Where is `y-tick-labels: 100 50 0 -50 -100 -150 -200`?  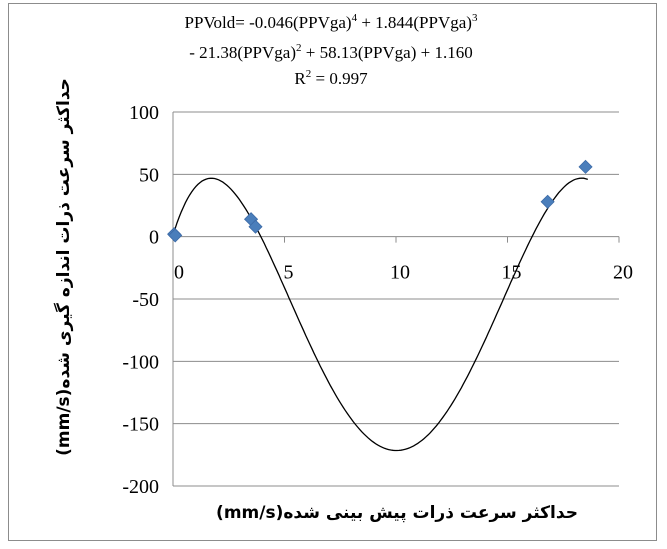
y-tick-labels: 100 50 0 -50 -100 -150 -200 is located at coordinates (140, 300).